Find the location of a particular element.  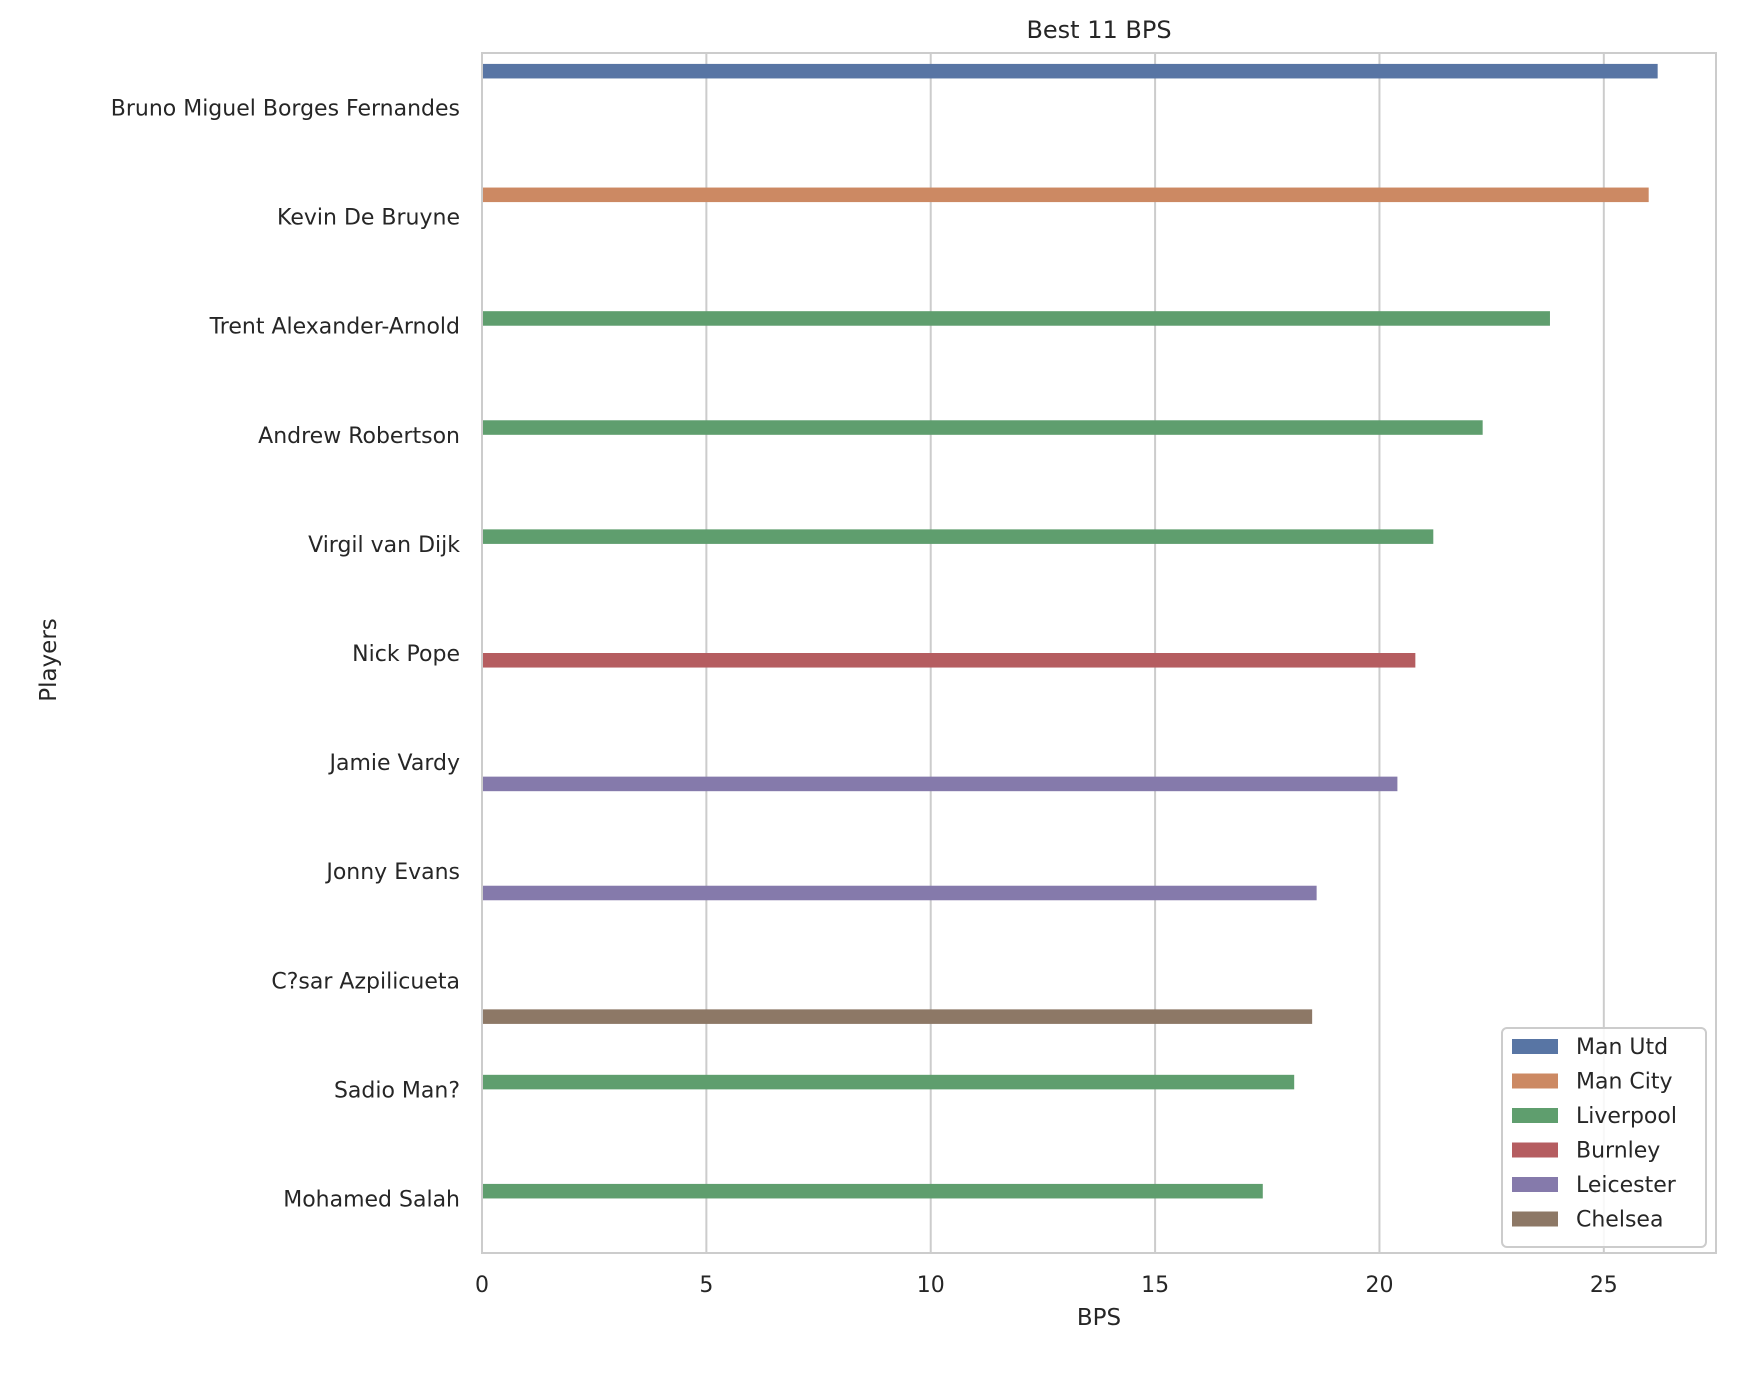

y-tick-label: Bruno Miguel Borges Fernandes is located at coordinates (285, 109).